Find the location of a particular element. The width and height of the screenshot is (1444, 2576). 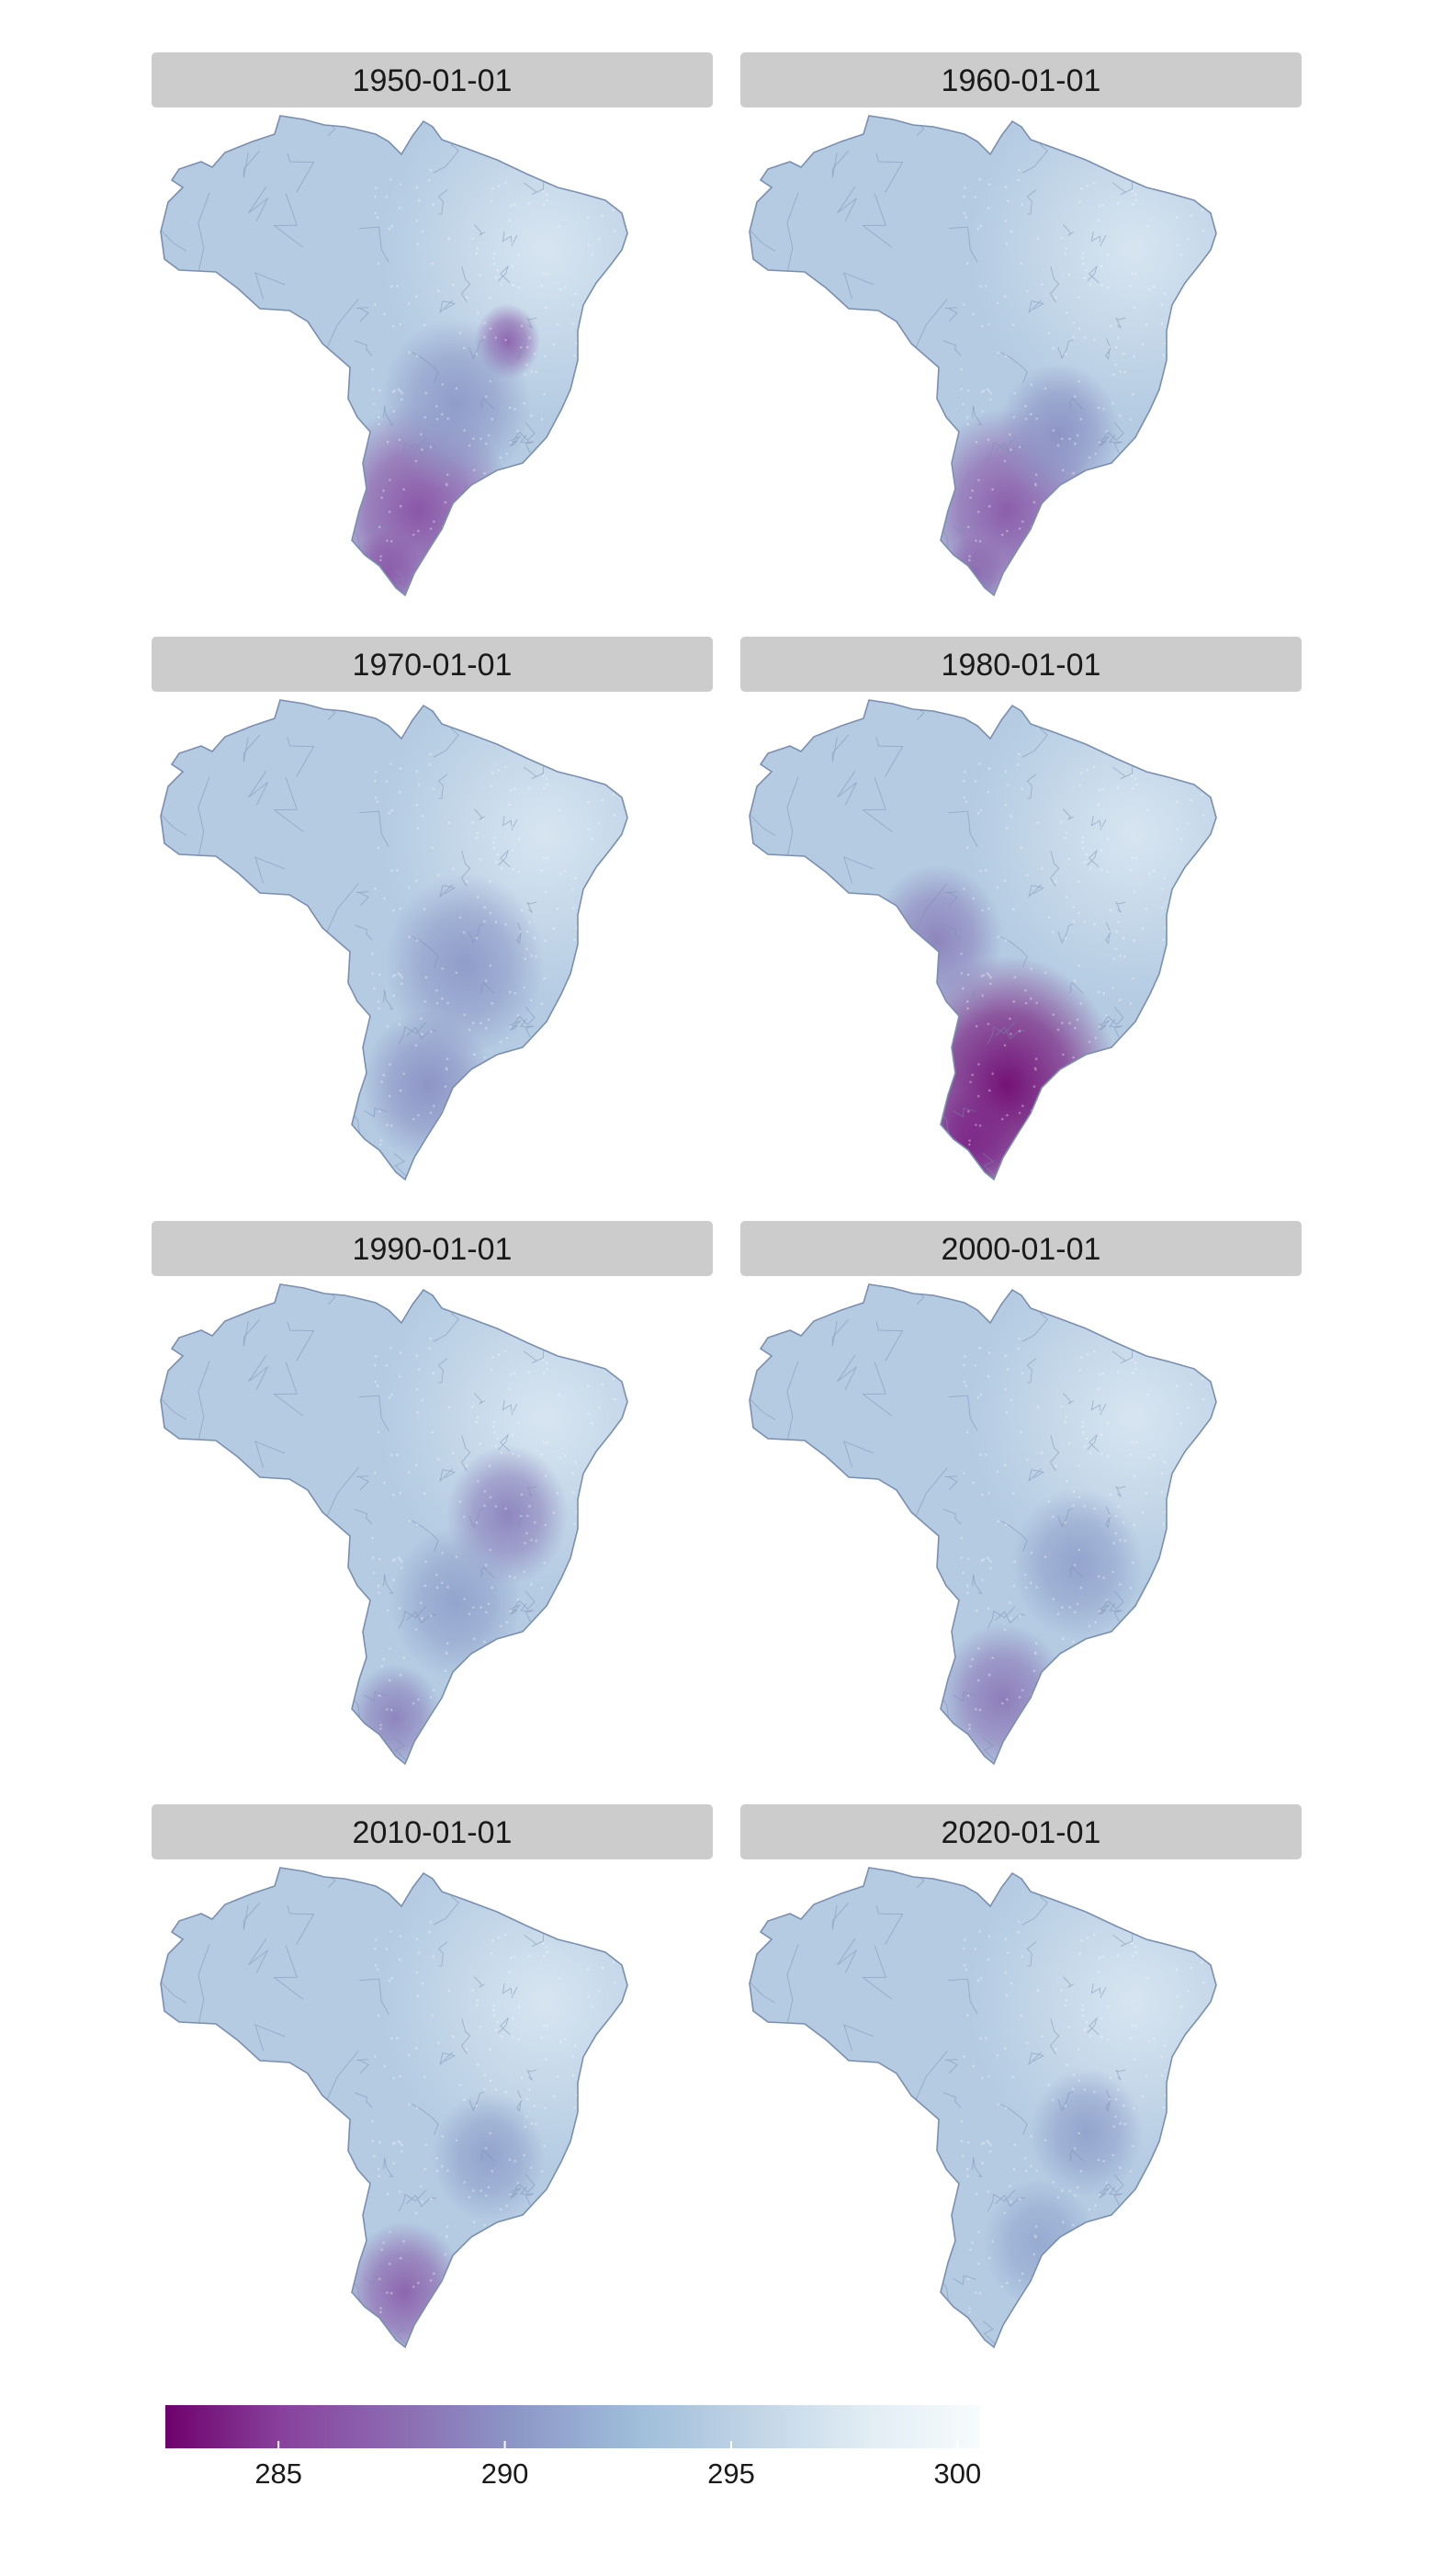

color-legend: 285 290 295 300 is located at coordinates (573, 2447).